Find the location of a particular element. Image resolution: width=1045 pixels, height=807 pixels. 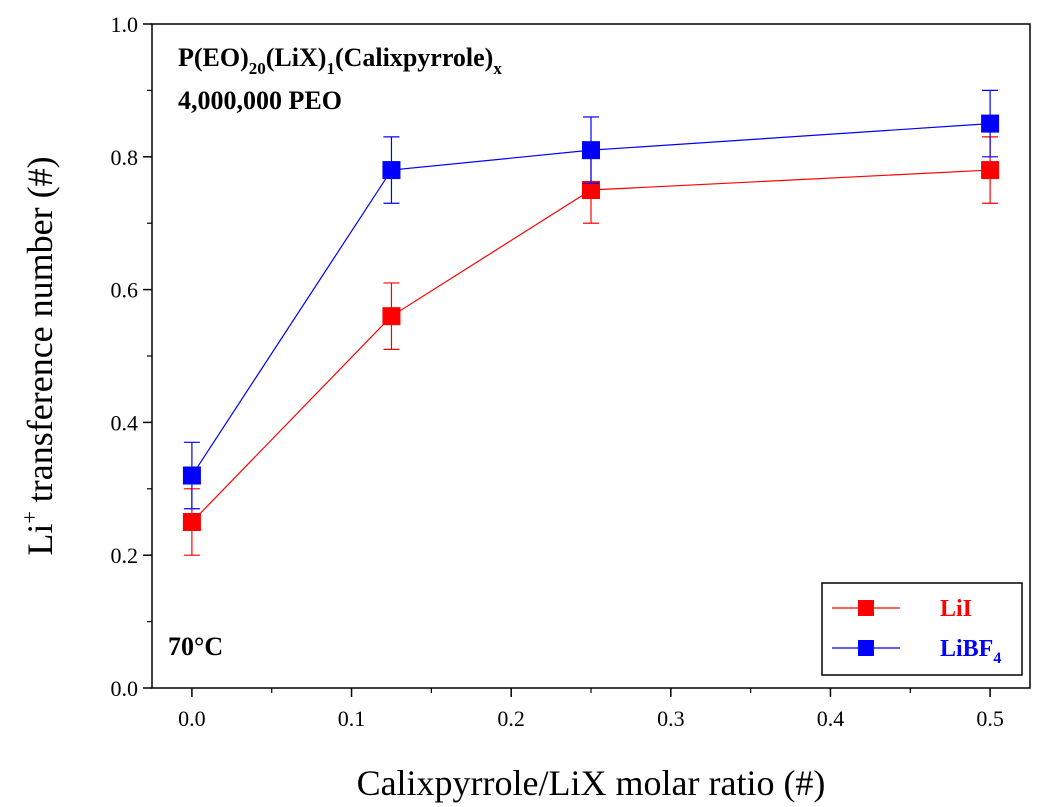

legend-label-libf4-sub: 4 is located at coordinates (997, 658).